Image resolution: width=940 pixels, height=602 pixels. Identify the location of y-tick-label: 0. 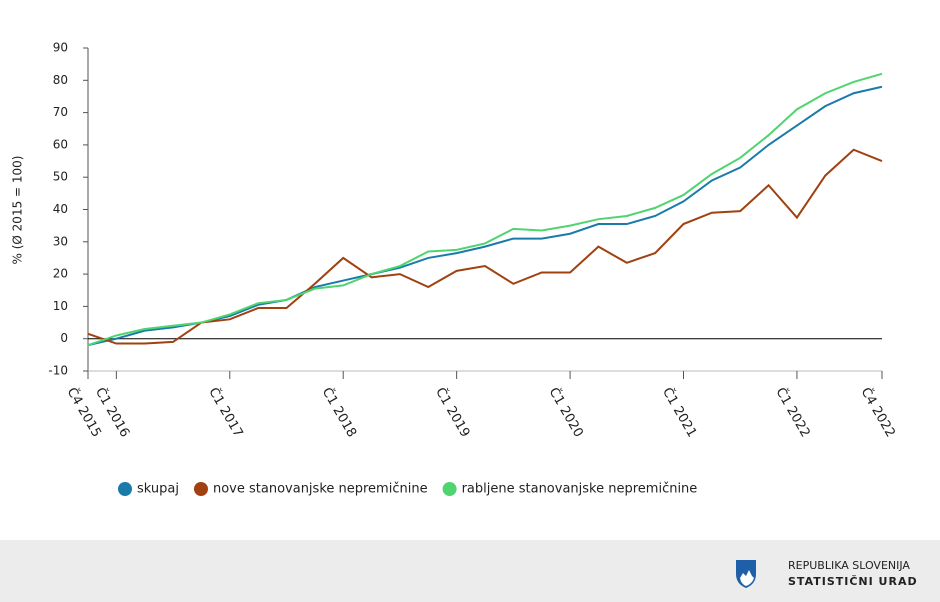
(64, 338).